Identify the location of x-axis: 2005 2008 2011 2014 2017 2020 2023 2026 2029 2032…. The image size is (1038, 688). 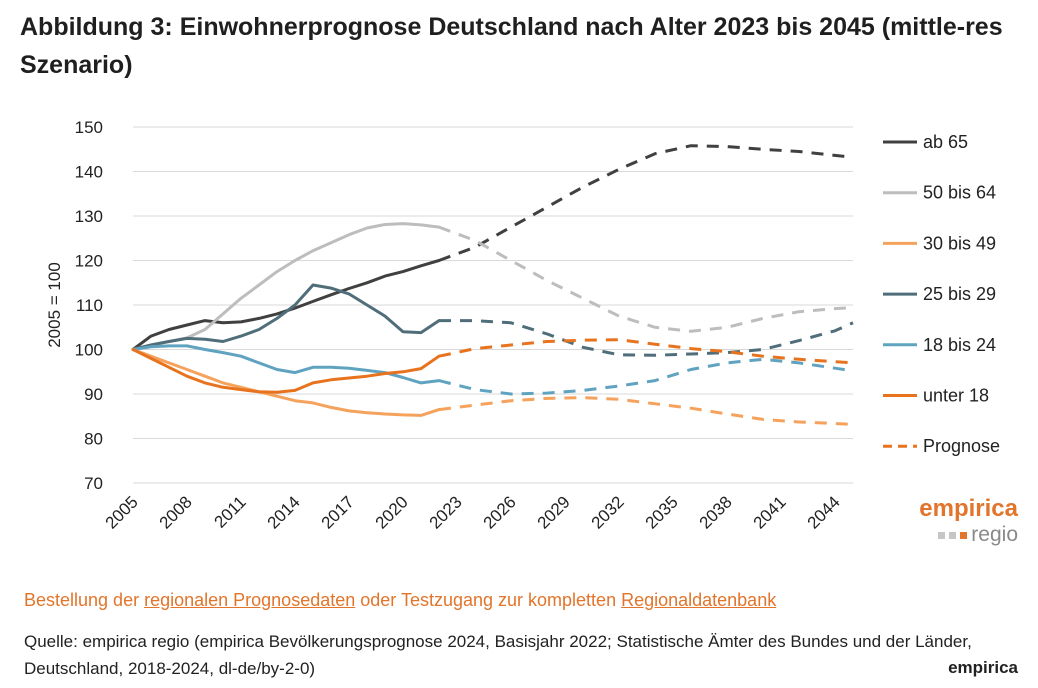
(473, 512).